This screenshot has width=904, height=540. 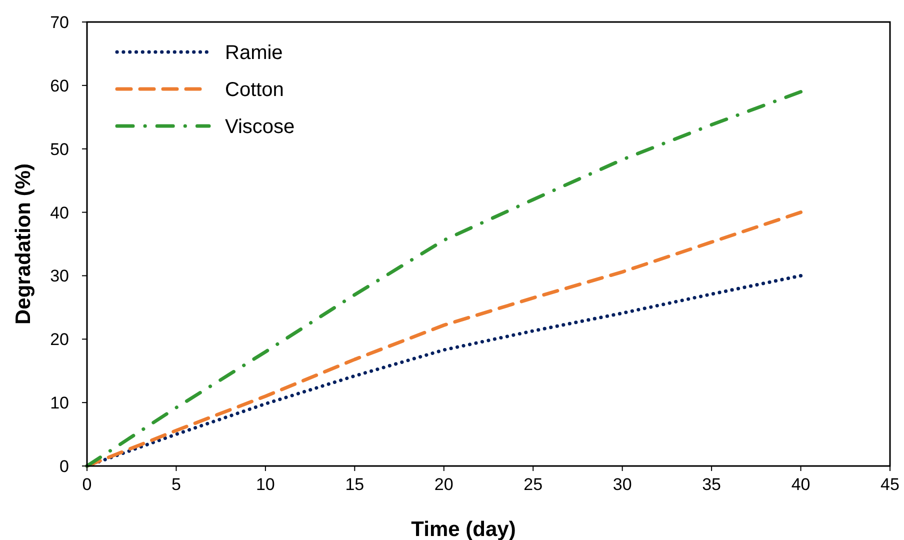 I want to click on x-tick-label: 35, so click(x=712, y=484).